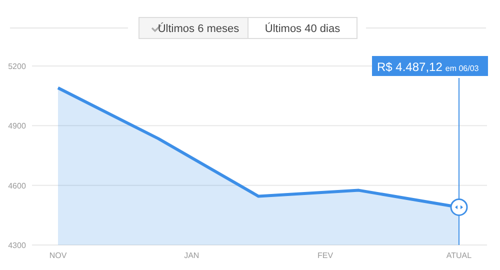 The height and width of the screenshot is (270, 500). What do you see at coordinates (17, 245) in the screenshot?
I see `y-tick-label: 4300` at bounding box center [17, 245].